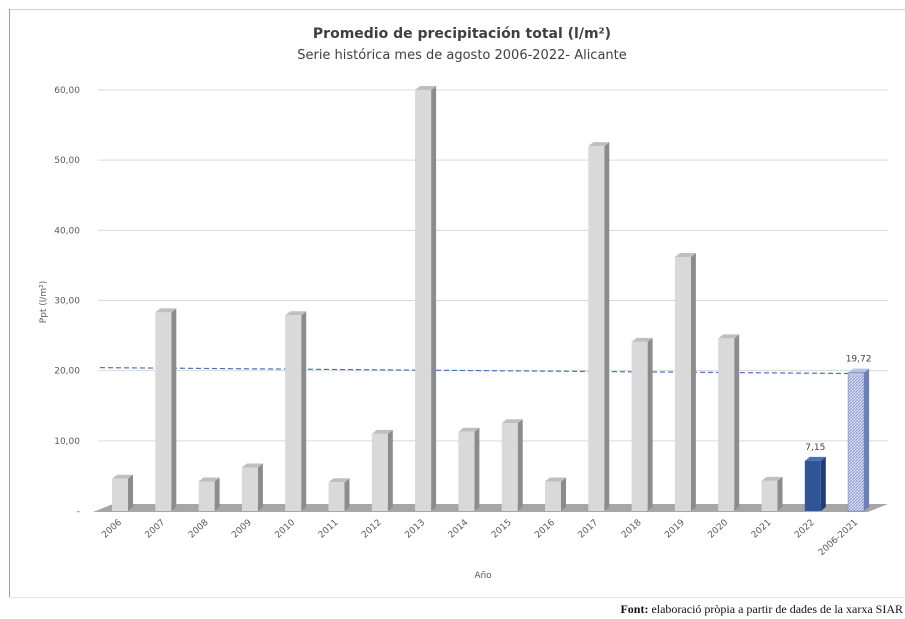 This screenshot has width=905, height=619. What do you see at coordinates (805, 529) in the screenshot?
I see `x-tick-label: 2022` at bounding box center [805, 529].